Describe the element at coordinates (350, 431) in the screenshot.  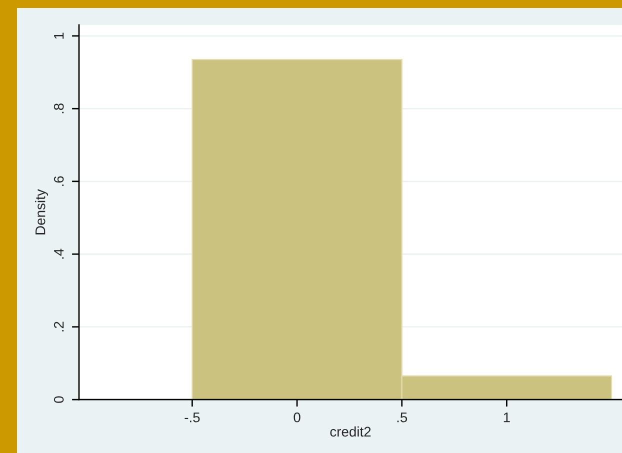
I see `x-axis-title: credit2` at that location.